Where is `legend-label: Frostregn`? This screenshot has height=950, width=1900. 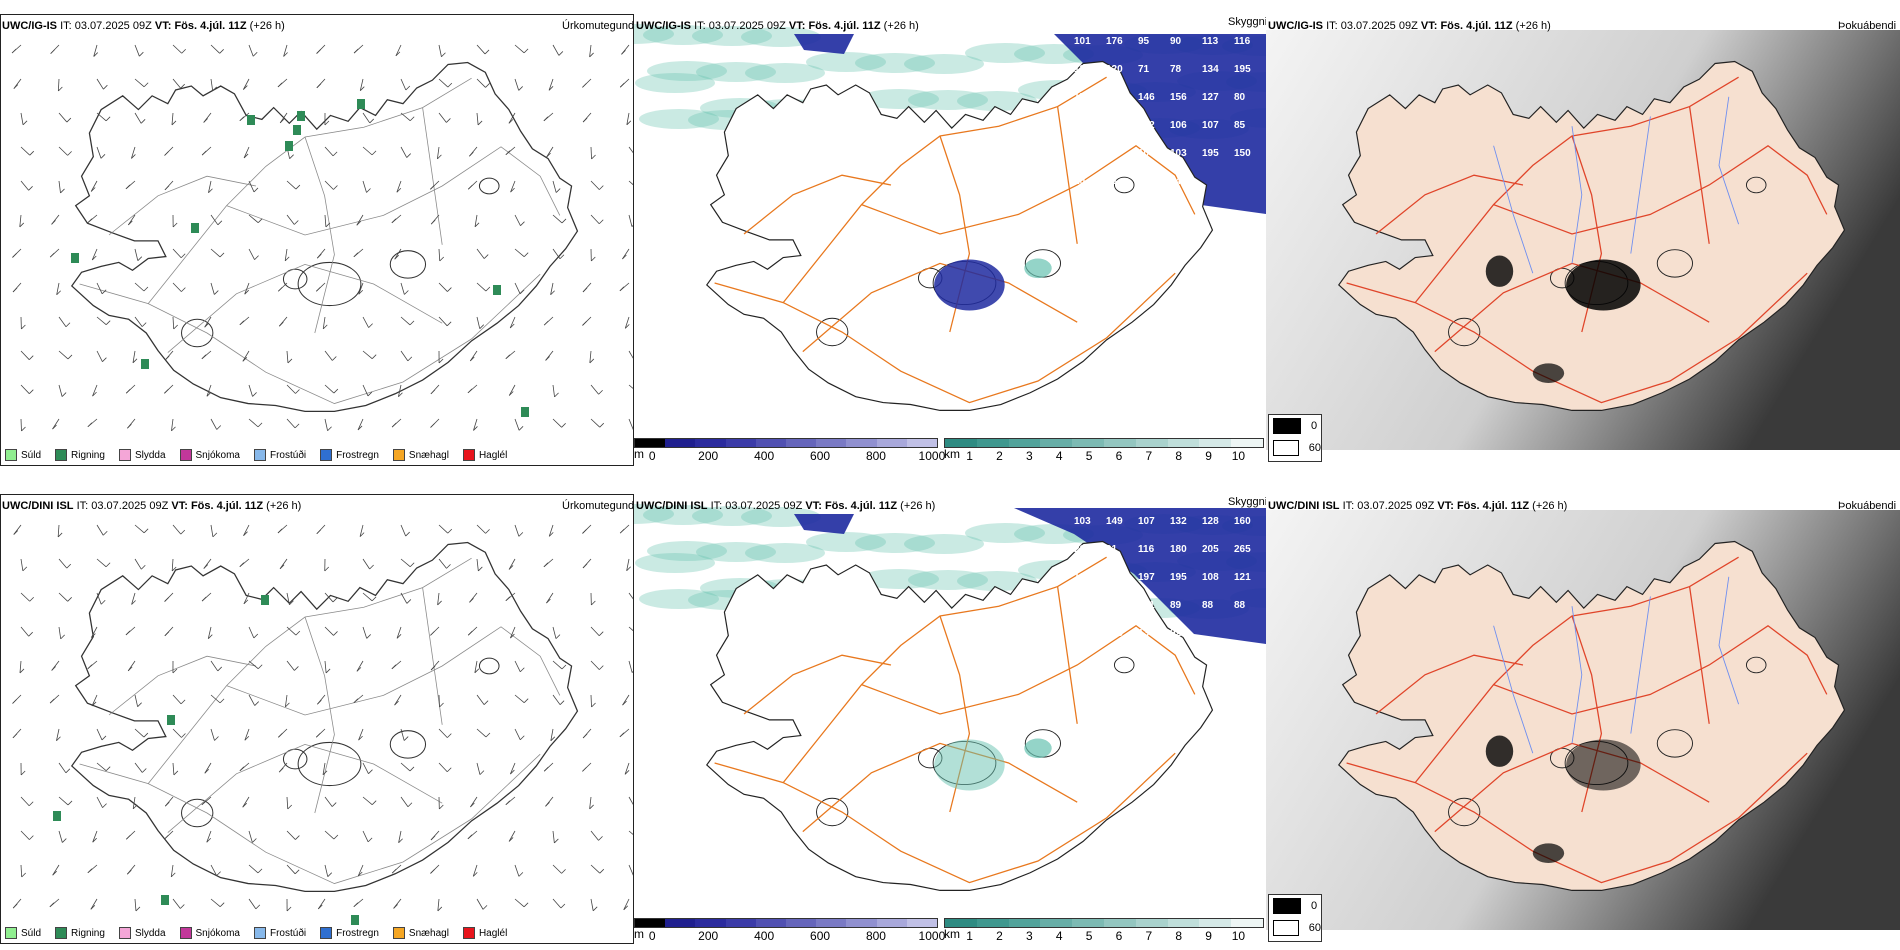 legend-label: Frostregn is located at coordinates (357, 455).